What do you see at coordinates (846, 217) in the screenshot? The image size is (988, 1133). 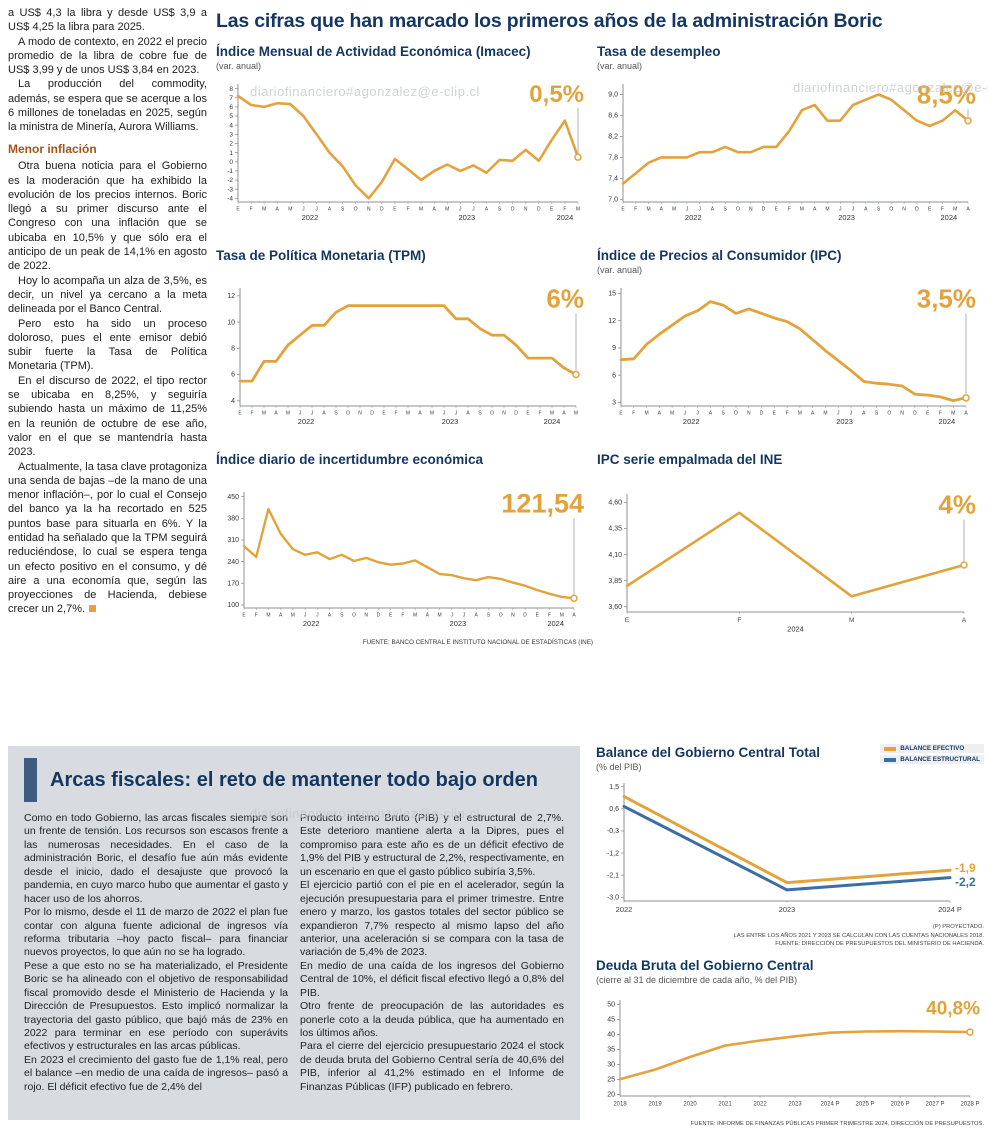 I see `svg-text: 2023` at bounding box center [846, 217].